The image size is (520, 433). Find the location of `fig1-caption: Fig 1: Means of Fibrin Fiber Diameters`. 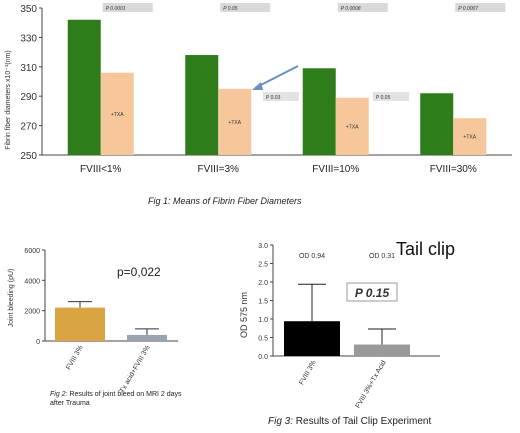

fig1-caption: Fig 1: Means of Fibrin Fiber Diameters is located at coordinates (225, 201).